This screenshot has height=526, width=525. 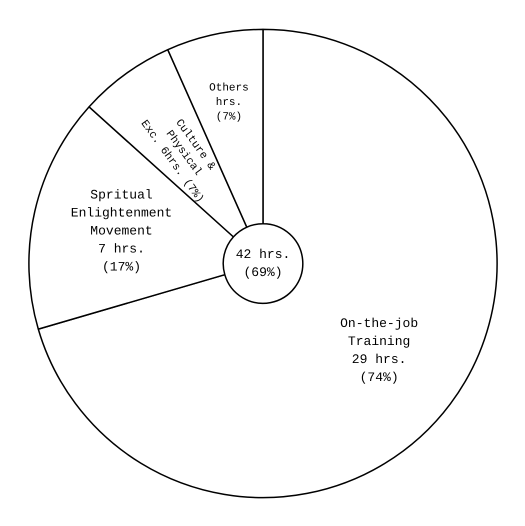 What do you see at coordinates (121, 258) in the screenshot?
I see `data-label: 7 hrs. (17%)` at bounding box center [121, 258].